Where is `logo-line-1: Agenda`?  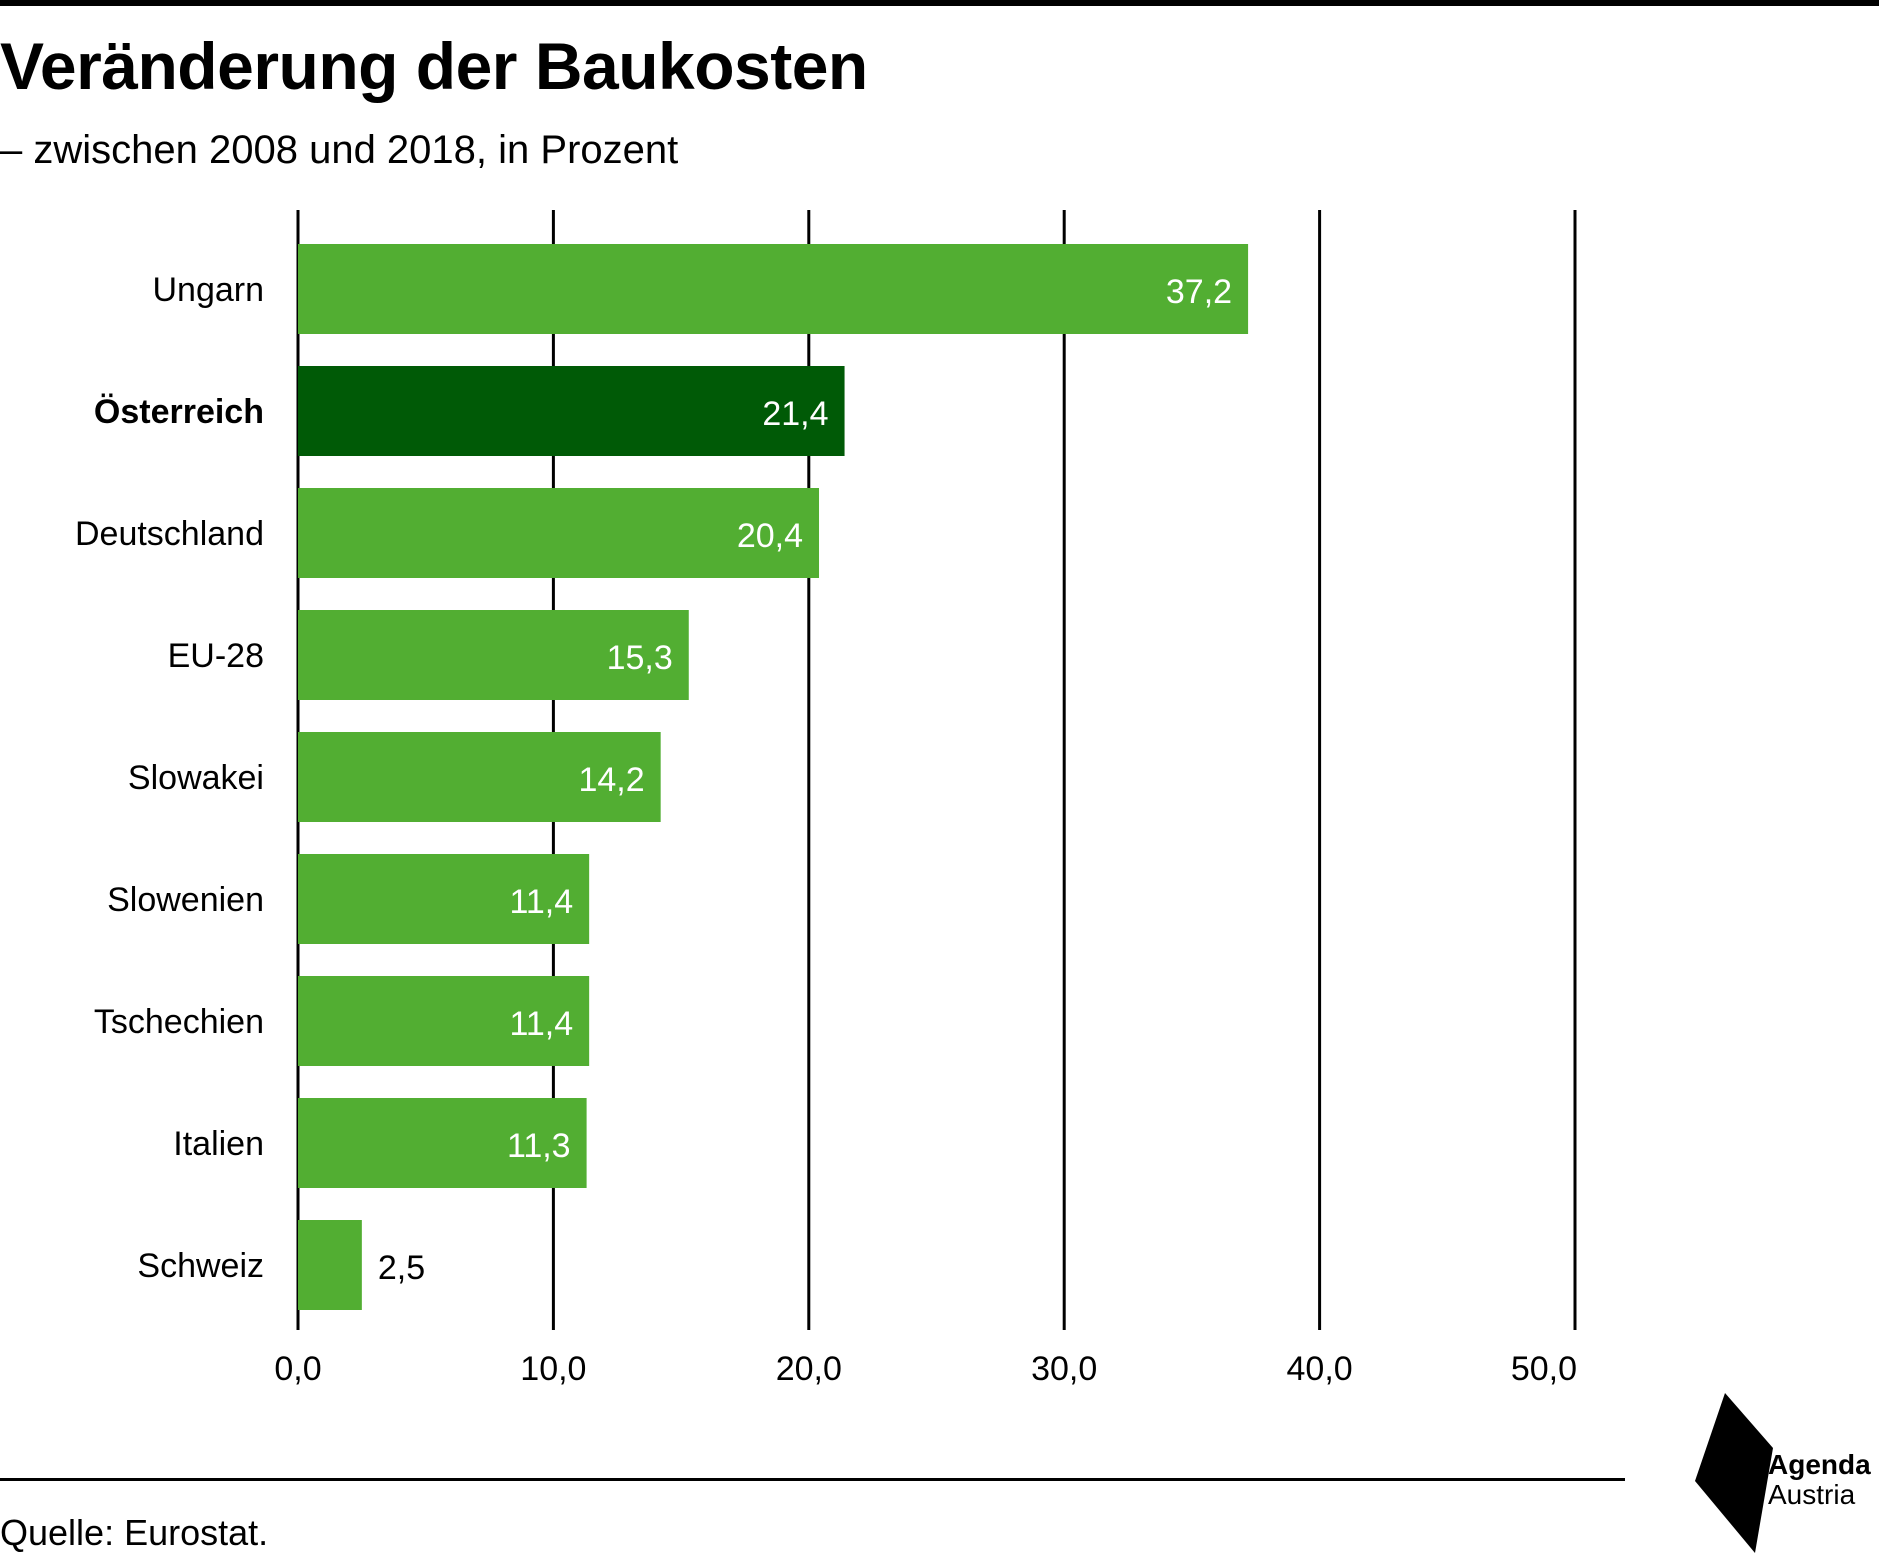
logo-line-1: Agenda is located at coordinates (1819, 1464).